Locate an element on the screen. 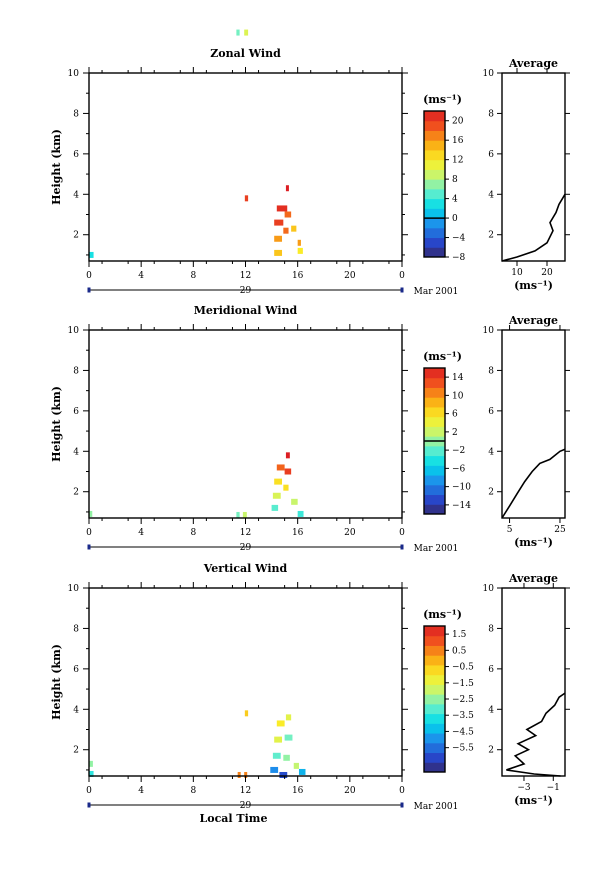  vertical-date-label: Mar 2001 is located at coordinates (436, 807).